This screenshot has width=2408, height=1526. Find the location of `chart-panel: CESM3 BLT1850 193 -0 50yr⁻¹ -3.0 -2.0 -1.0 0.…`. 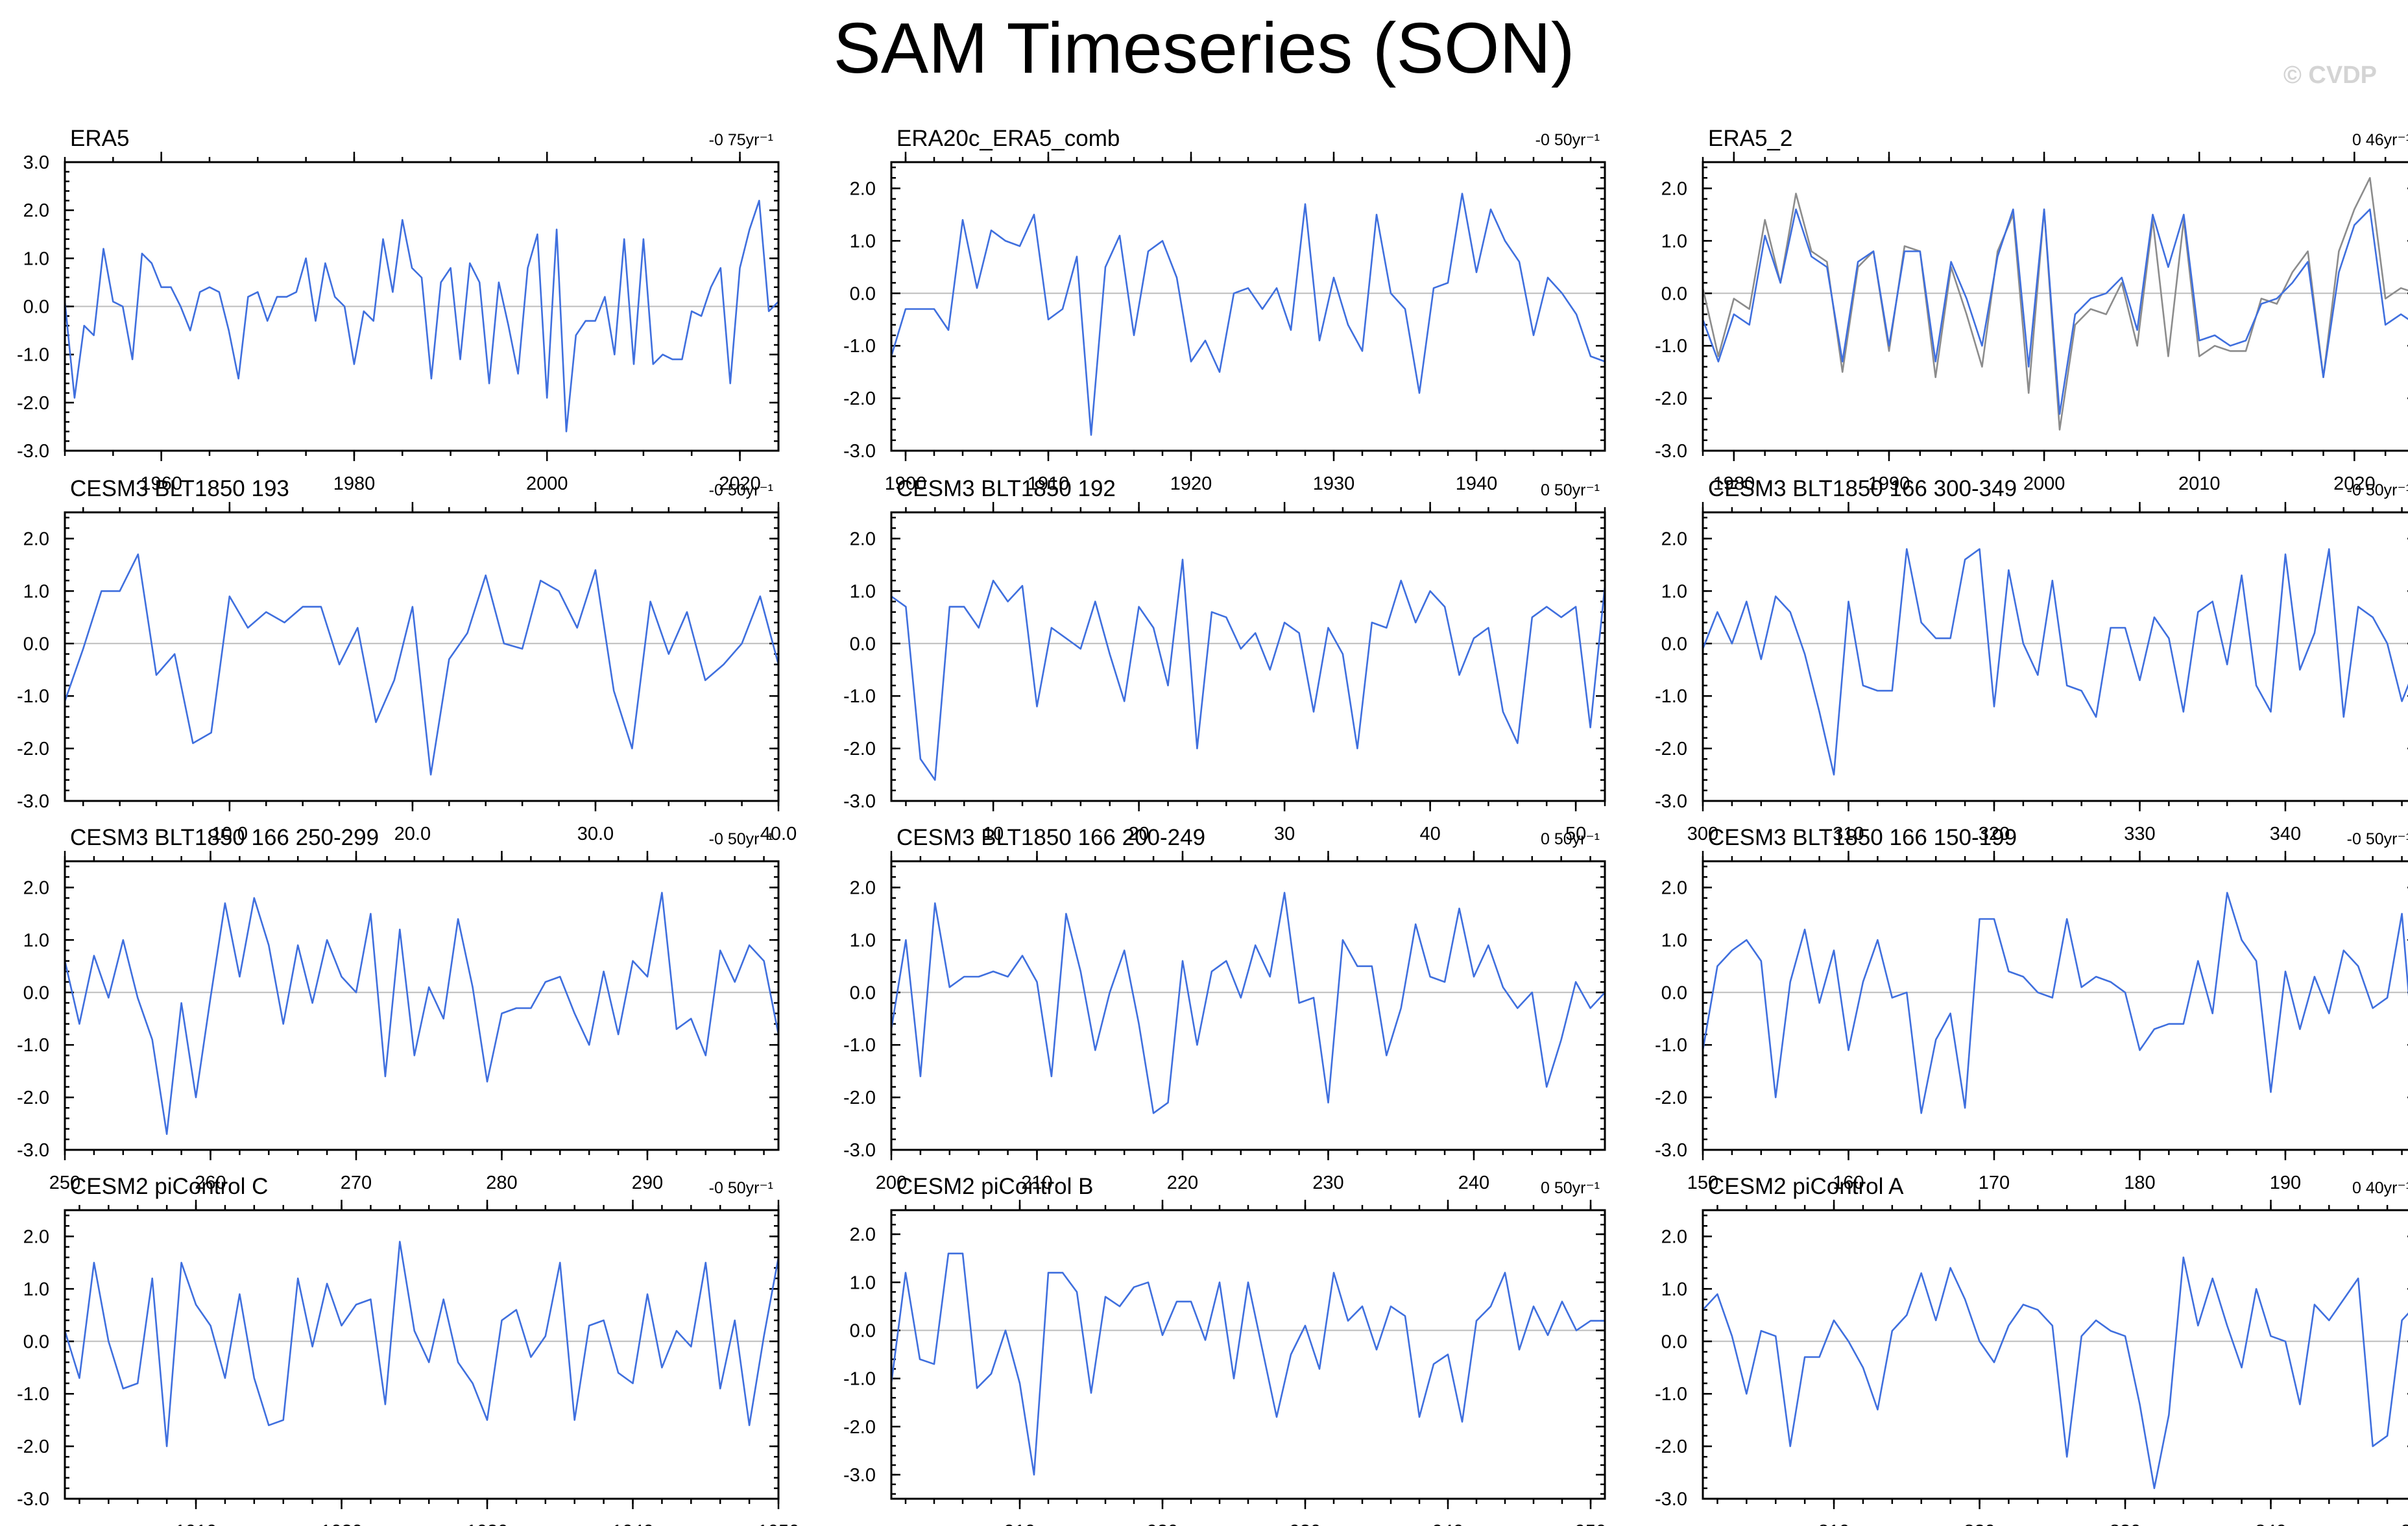

chart-panel: CESM3 BLT1850 193 -0 50yr⁻¹ -3.0 -2.0 -1.0 0.… is located at coordinates (407, 660).